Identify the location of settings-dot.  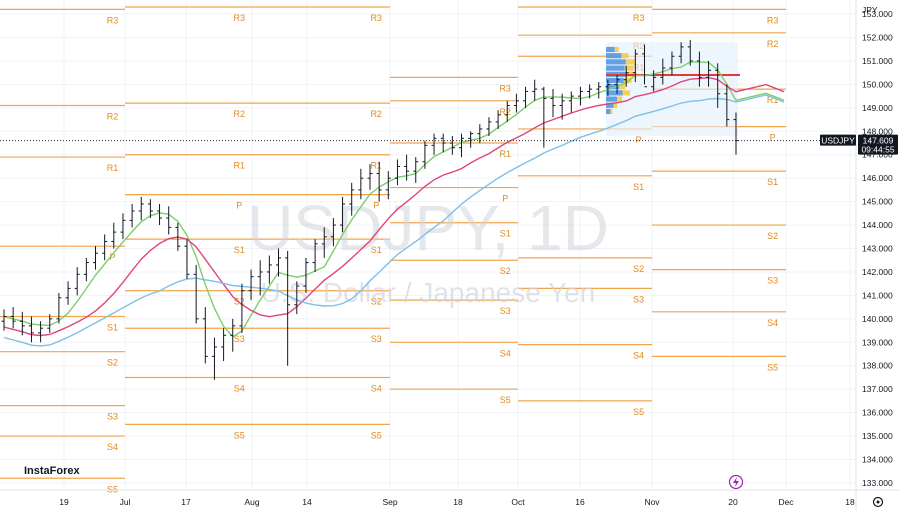
(878, 502).